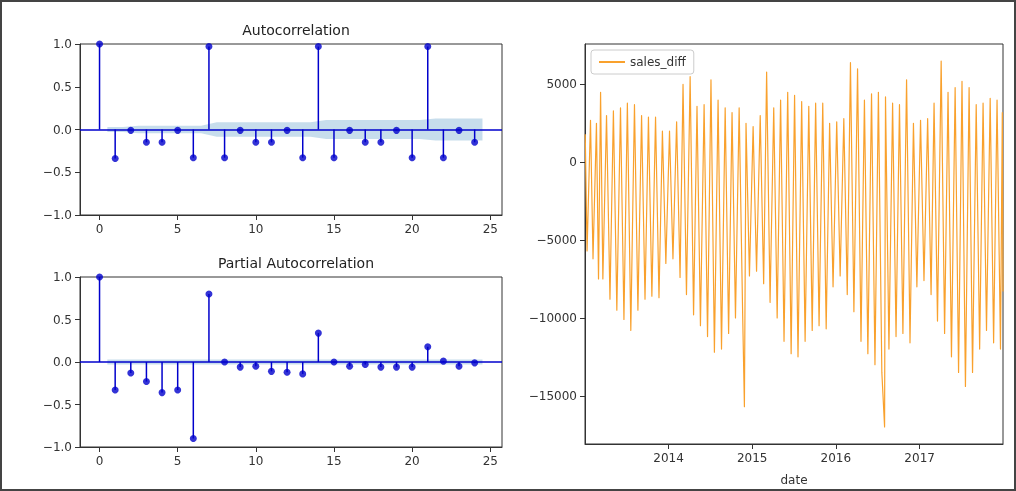 The width and height of the screenshot is (1016, 491). What do you see at coordinates (658, 62) in the screenshot?
I see `legend-label: sales_diff` at bounding box center [658, 62].